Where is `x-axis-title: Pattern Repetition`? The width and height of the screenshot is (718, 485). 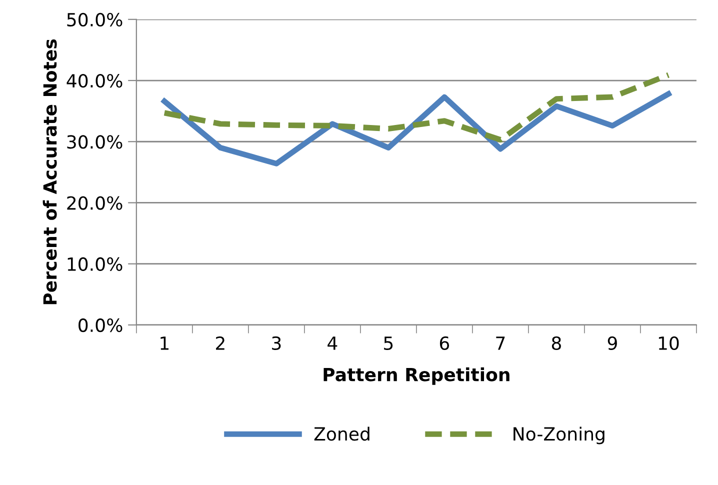 x-axis-title: Pattern Repetition is located at coordinates (417, 376).